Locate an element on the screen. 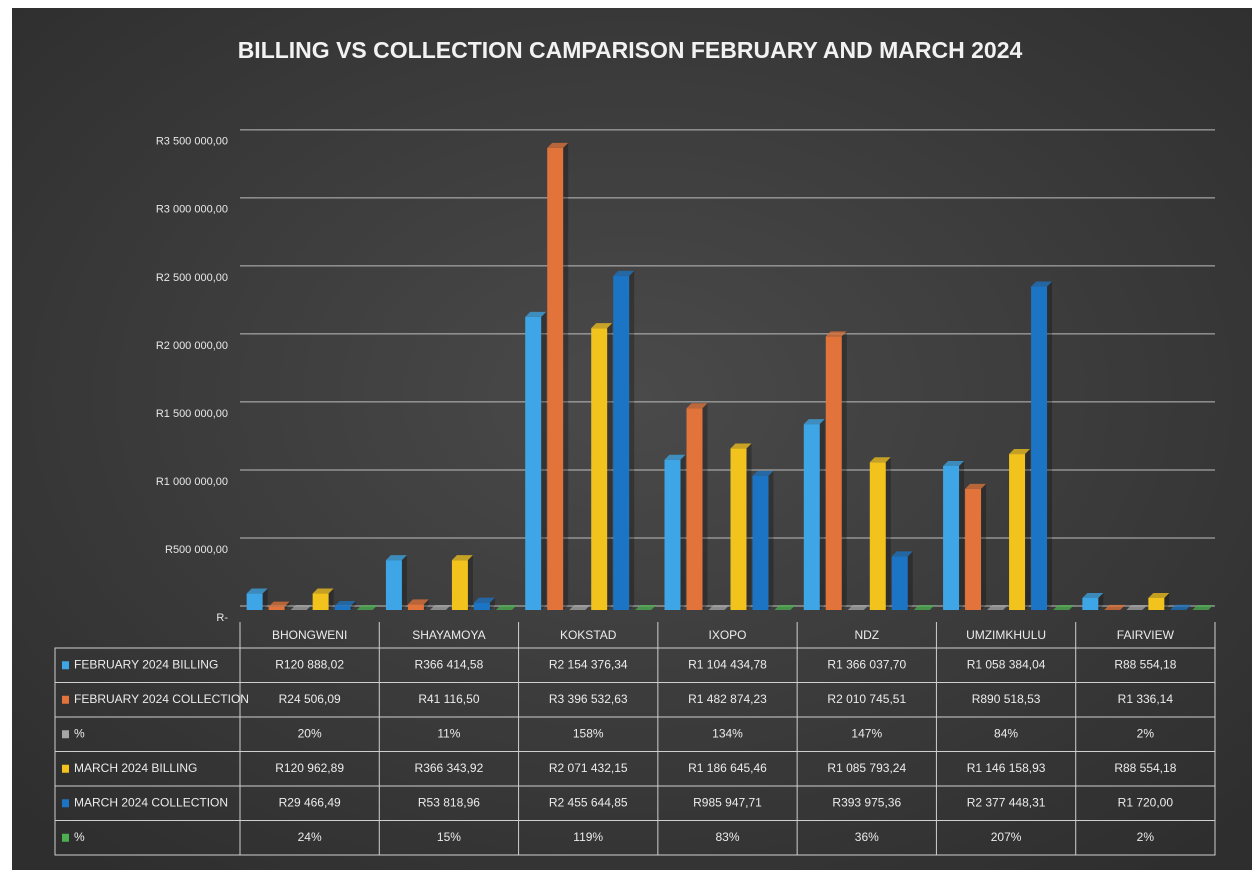  data-label: R24 506,09 is located at coordinates (310, 699).